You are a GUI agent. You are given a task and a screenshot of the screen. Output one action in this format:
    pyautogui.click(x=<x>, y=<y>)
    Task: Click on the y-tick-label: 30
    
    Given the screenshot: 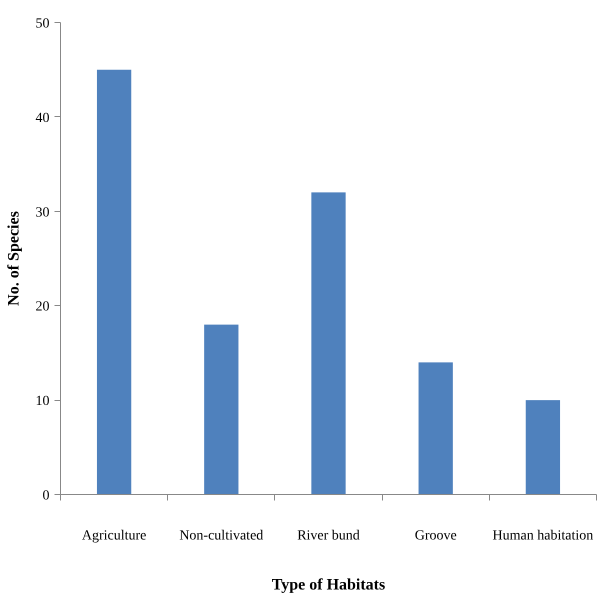 What is the action you would take?
    pyautogui.click(x=43, y=212)
    